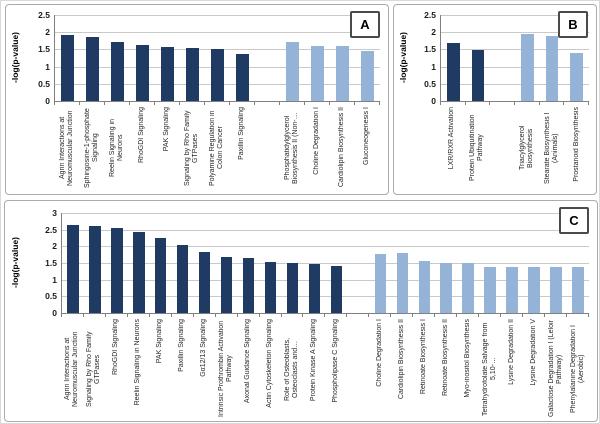 The image size is (600, 424). Describe the element at coordinates (433, 66) in the screenshot. I see `y-tick-label: 1` at that location.